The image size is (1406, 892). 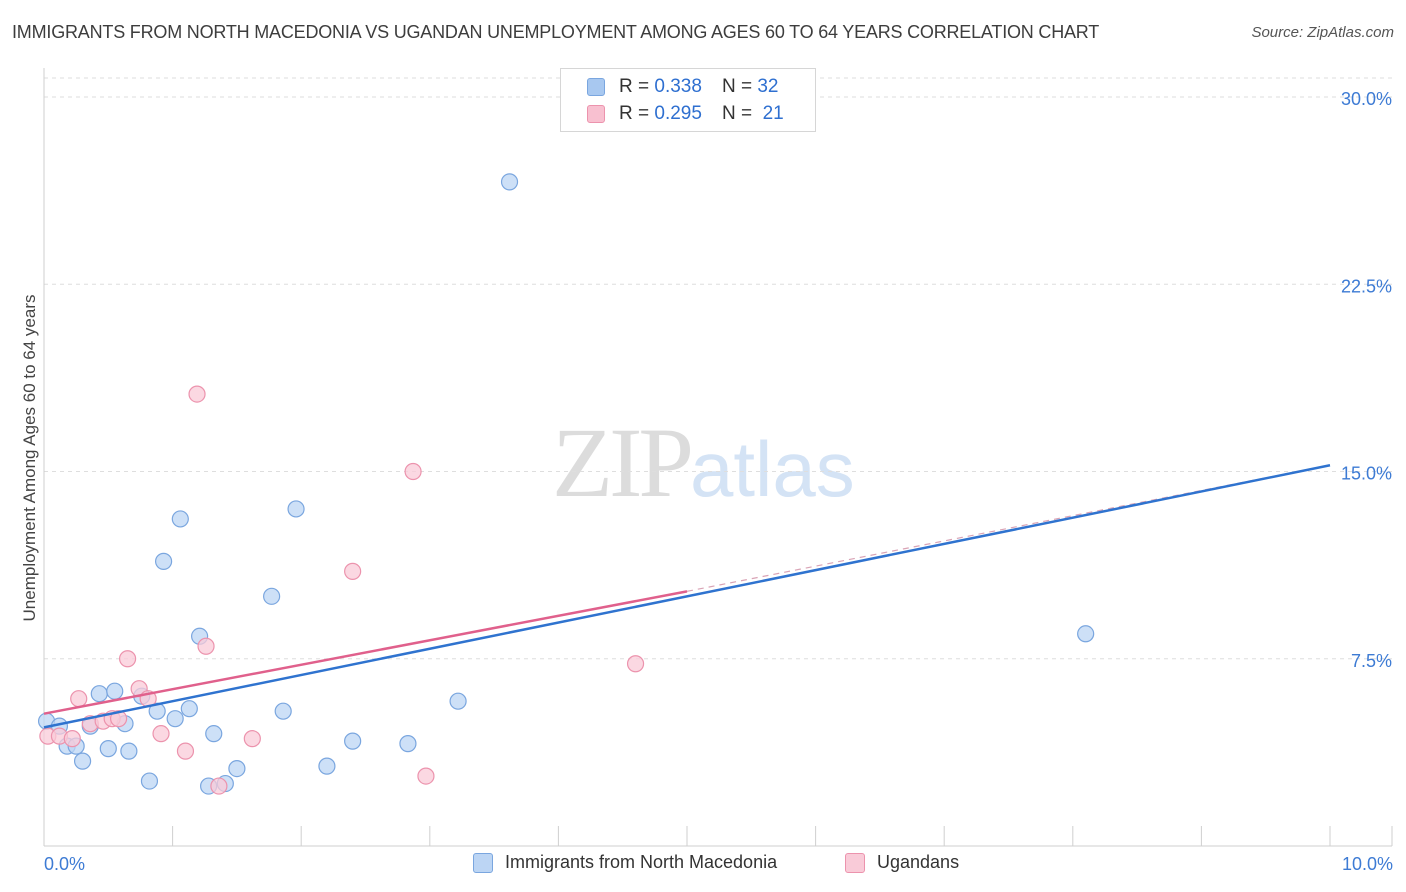 What do you see at coordinates (772, 469) in the screenshot?
I see `watermark-atlas: atlas` at bounding box center [772, 469].